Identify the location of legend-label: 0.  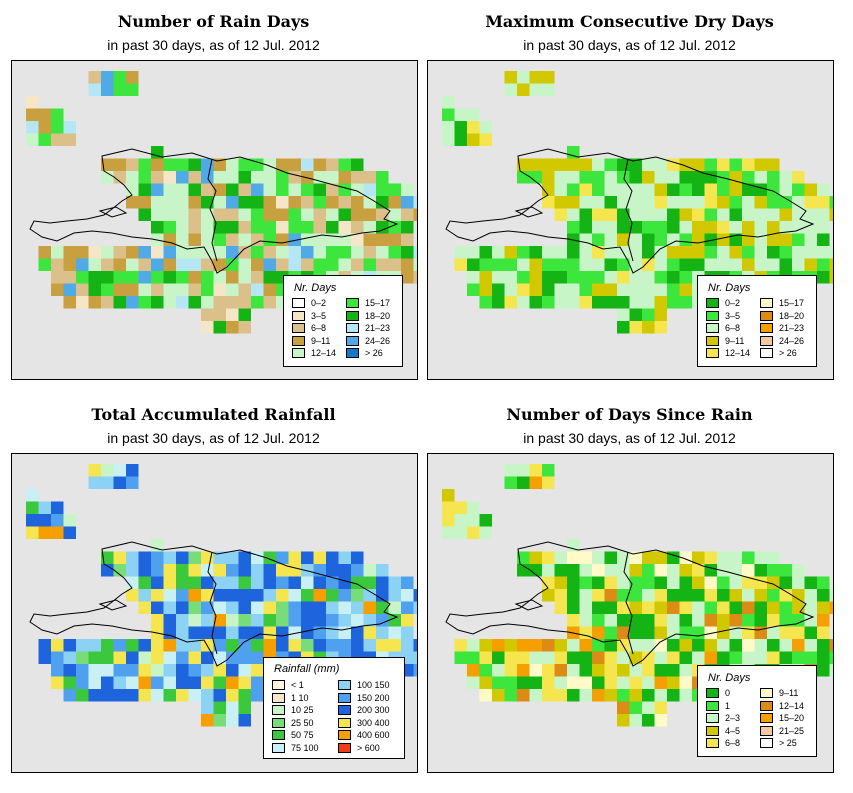
(728, 693).